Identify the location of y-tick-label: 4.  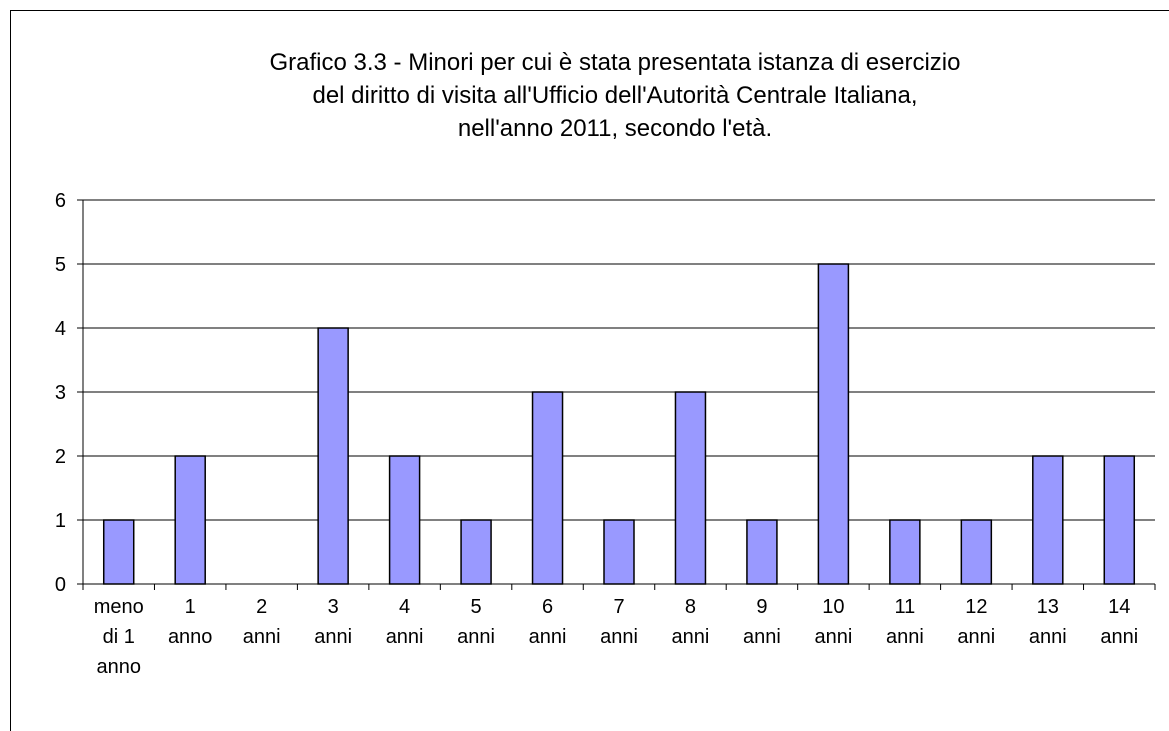
(60, 329).